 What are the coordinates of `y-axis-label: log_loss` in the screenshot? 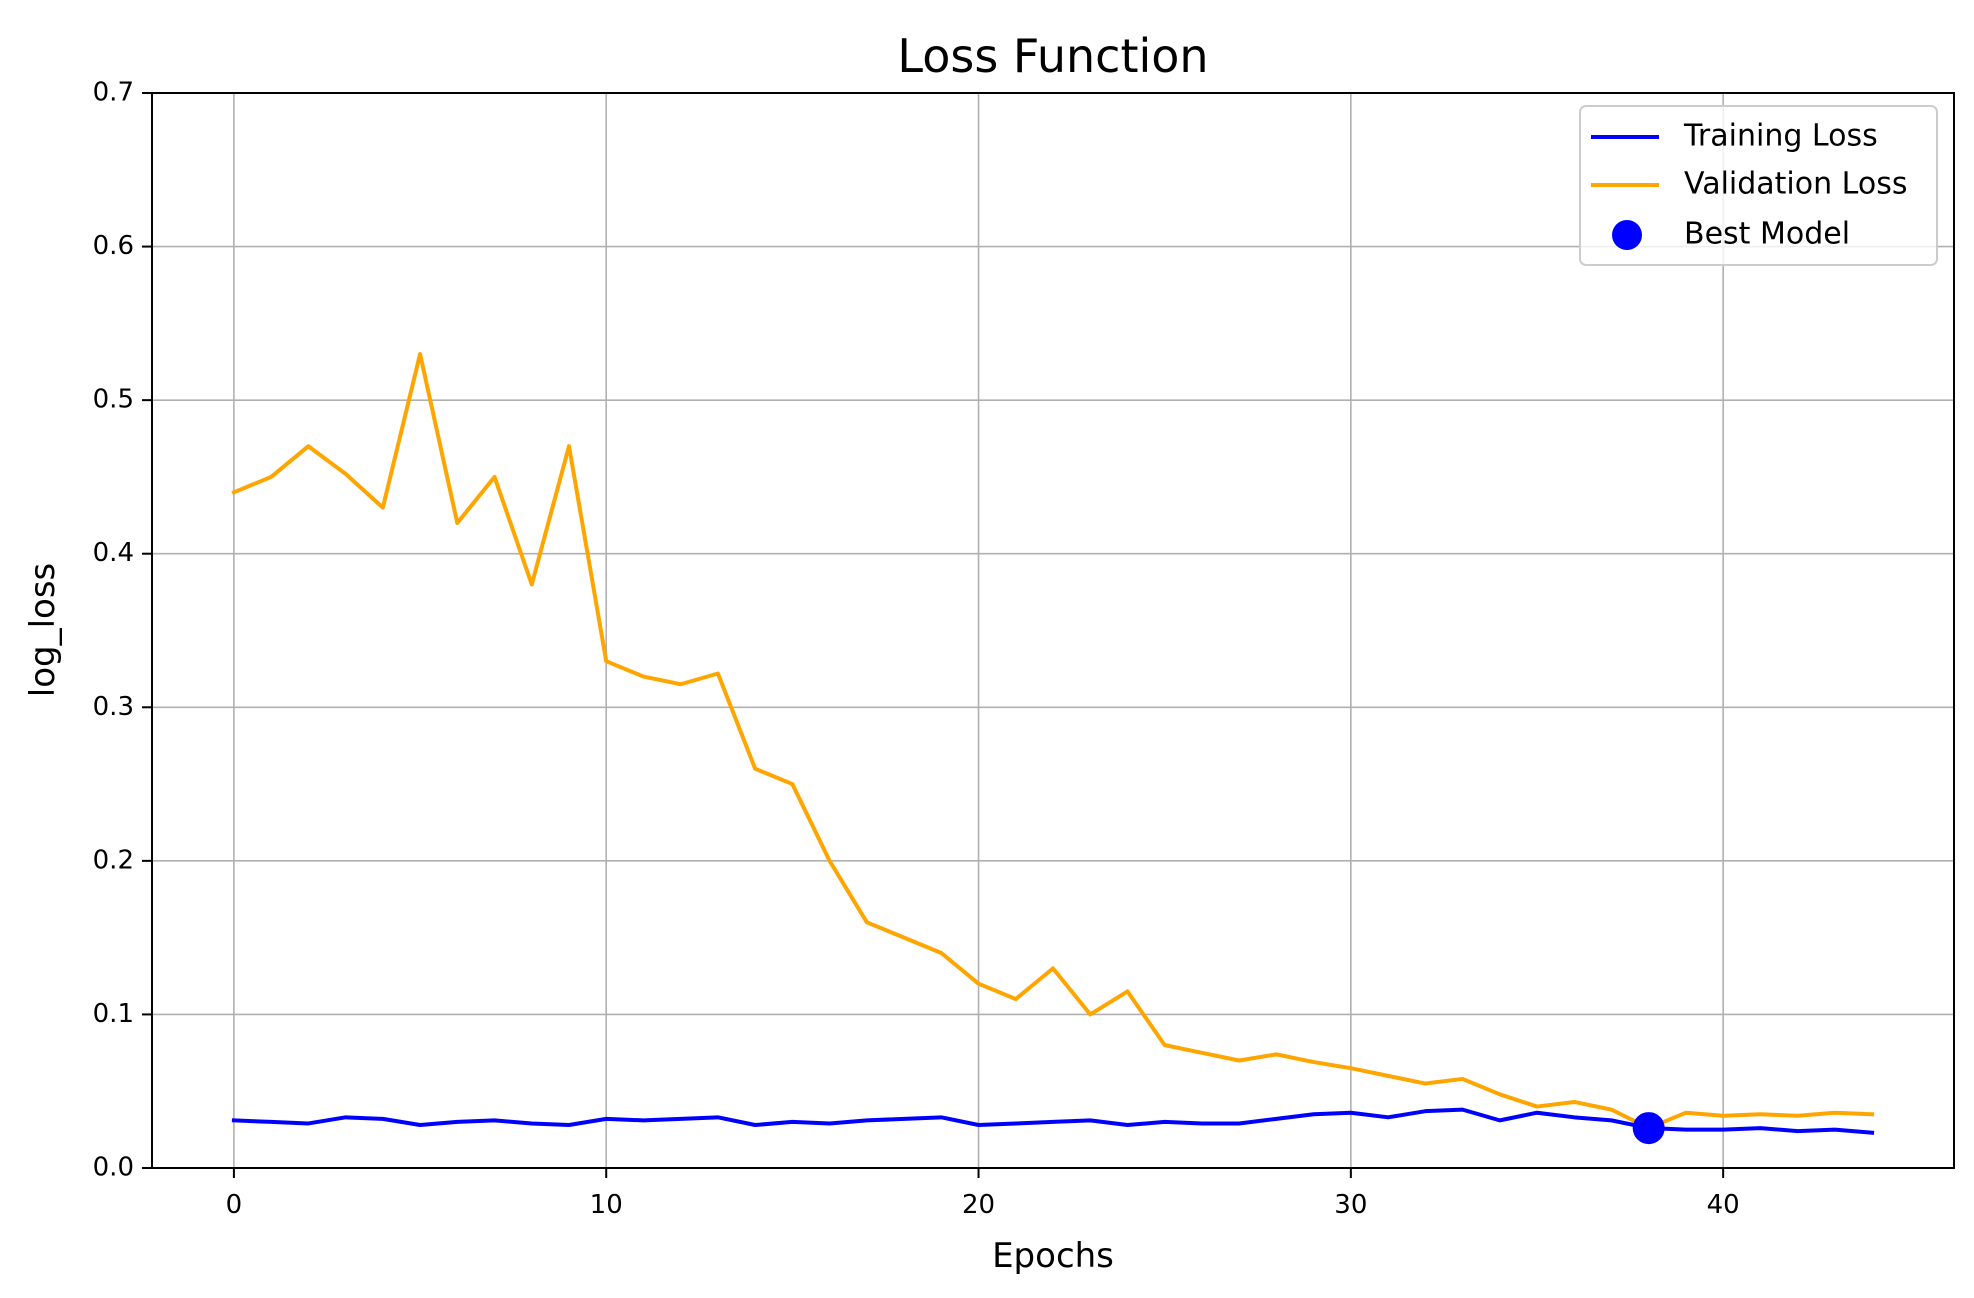 It's located at (43, 630).